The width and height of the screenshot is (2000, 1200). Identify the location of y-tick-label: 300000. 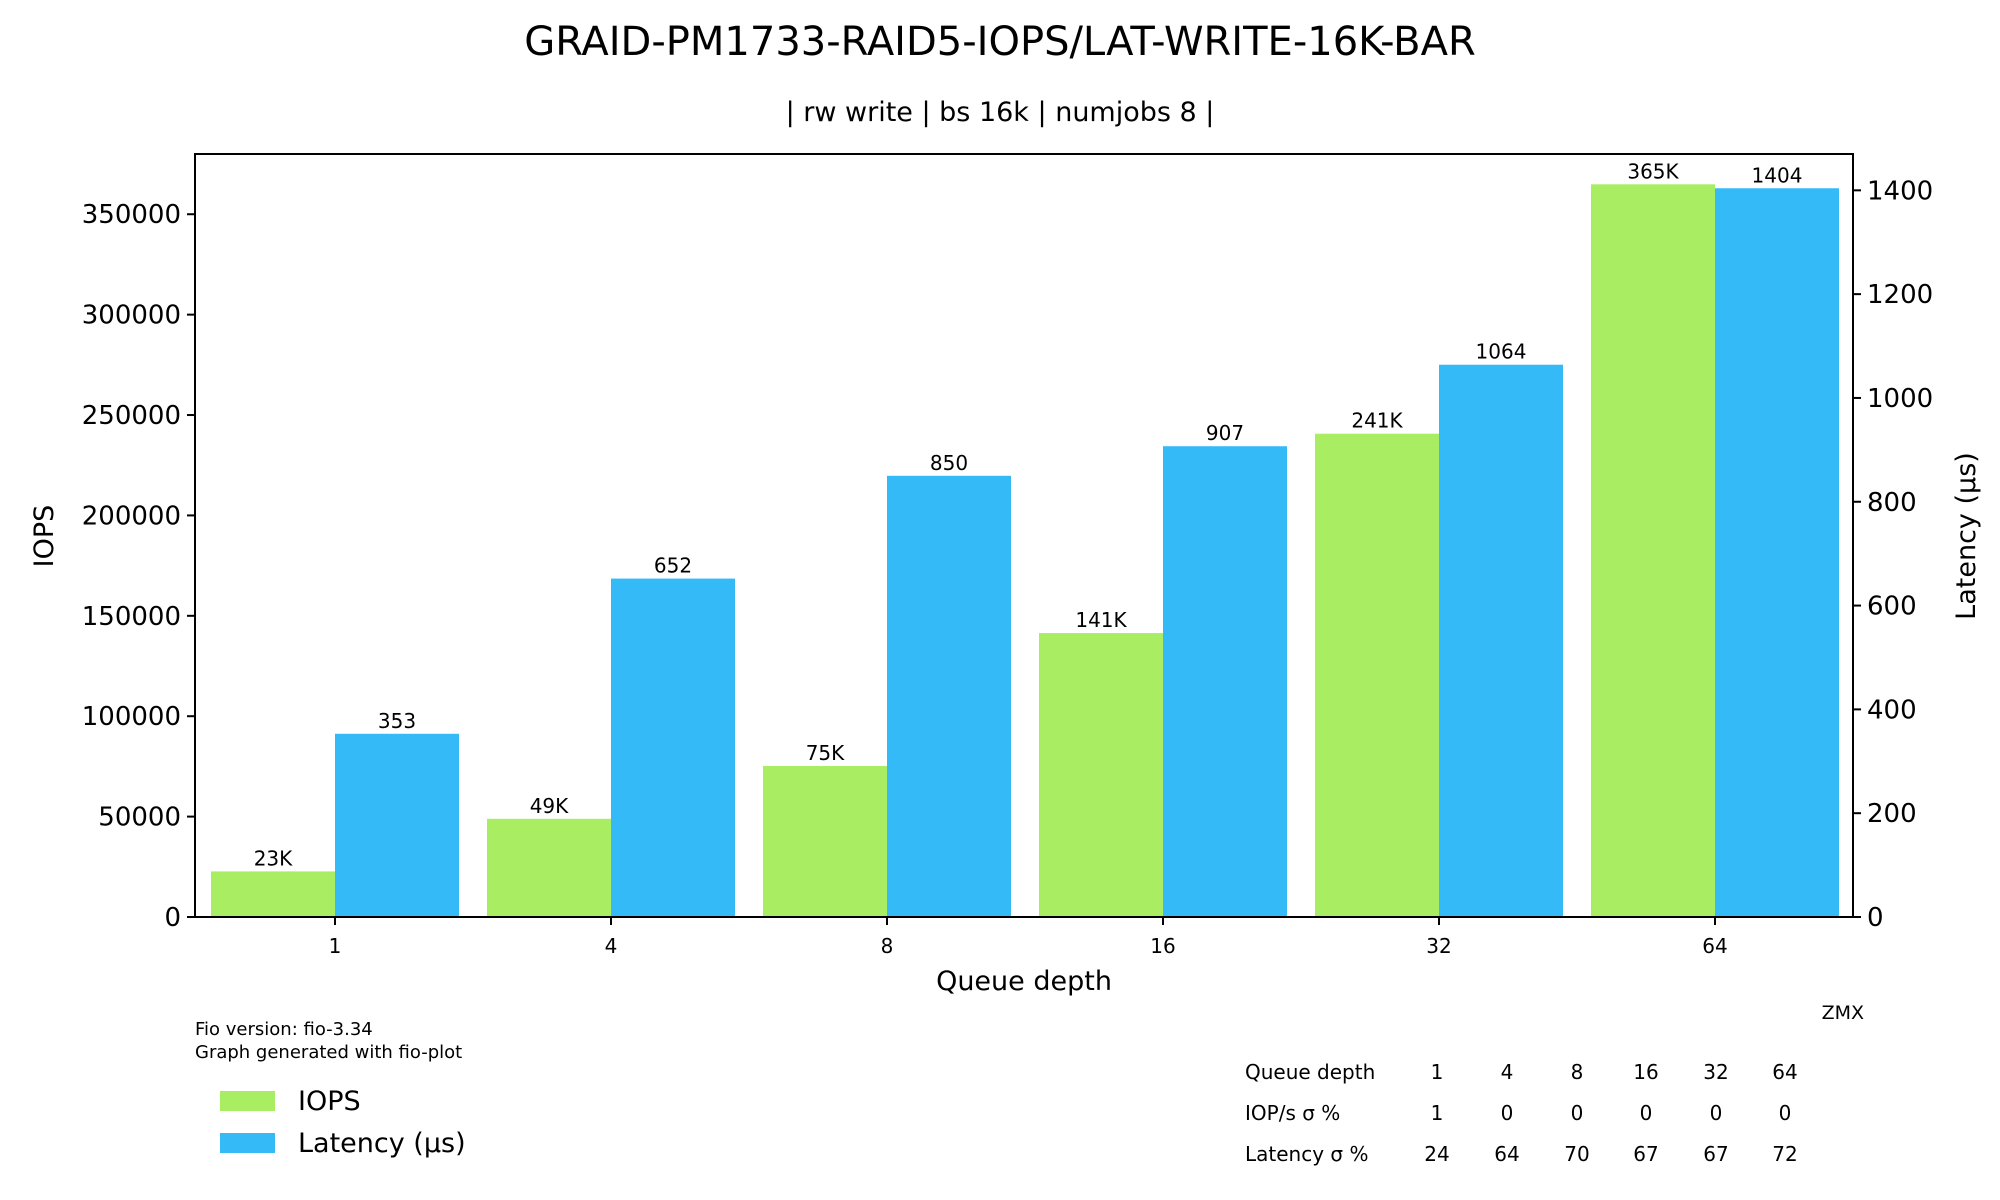
(131, 316).